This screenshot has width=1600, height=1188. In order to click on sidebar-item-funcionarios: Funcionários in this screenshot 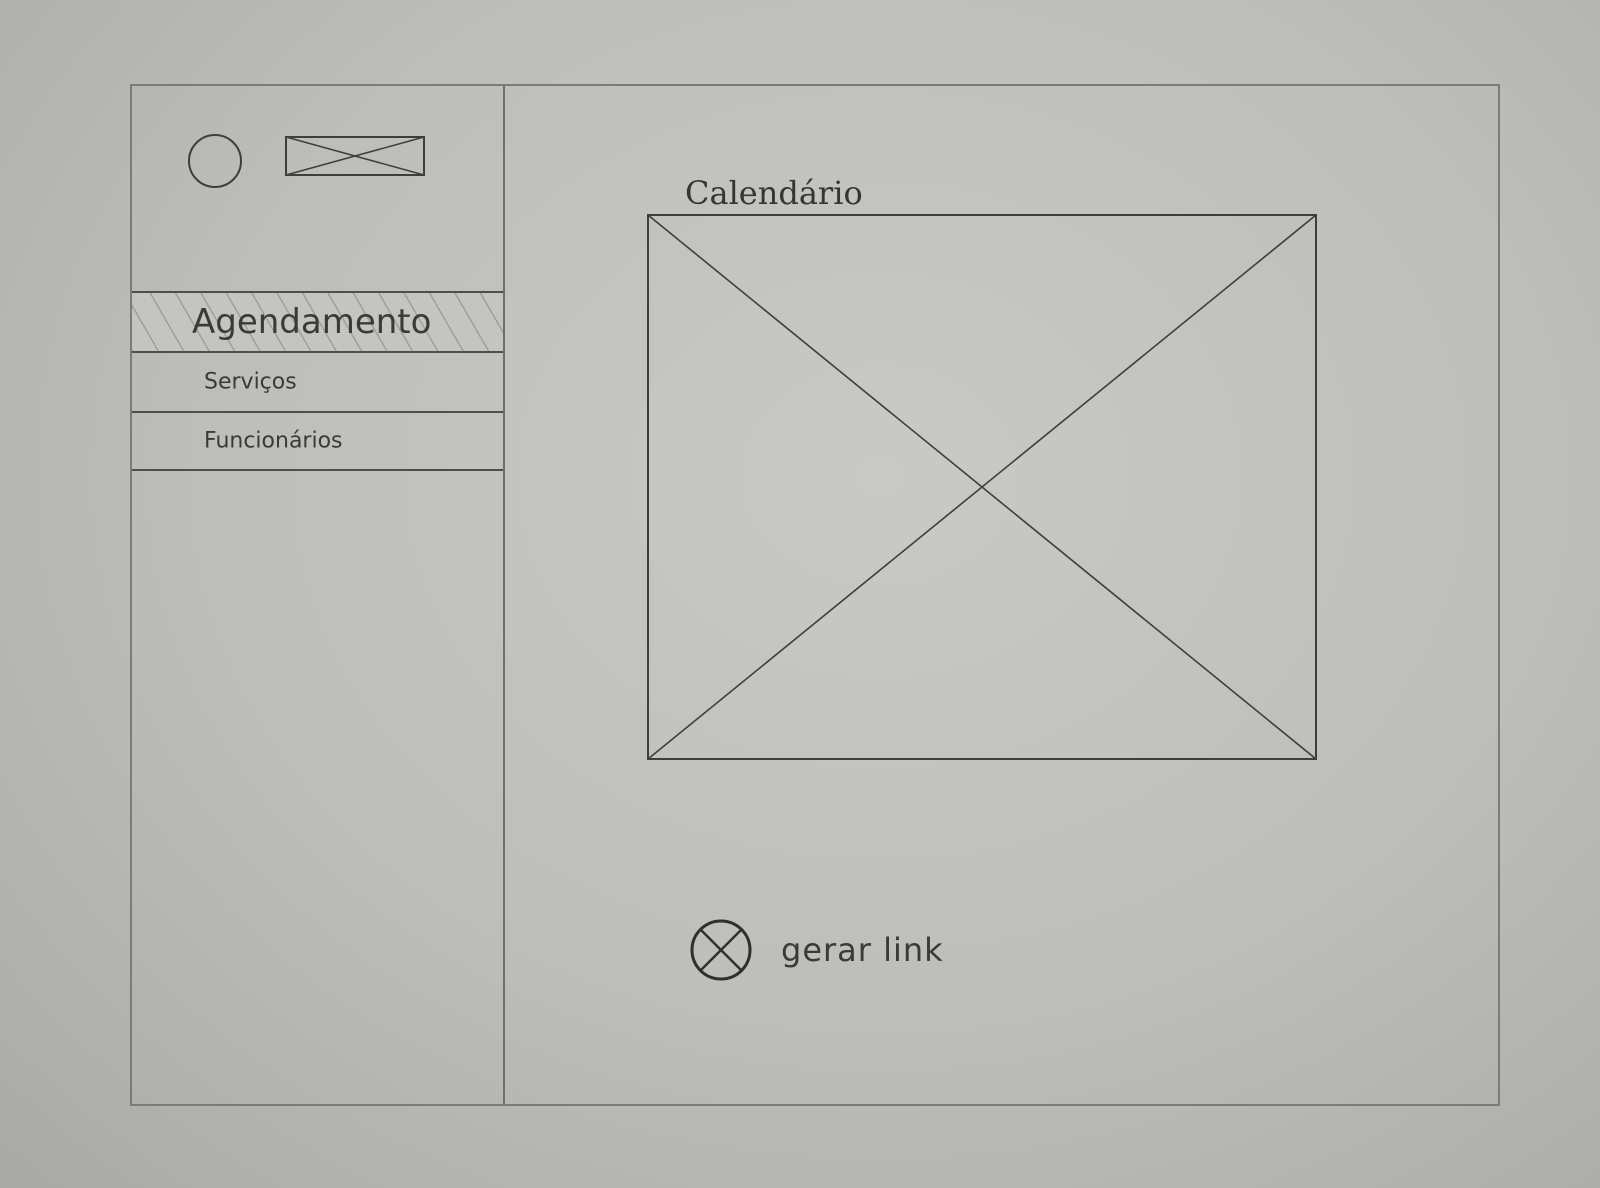, I will do `click(317, 441)`.